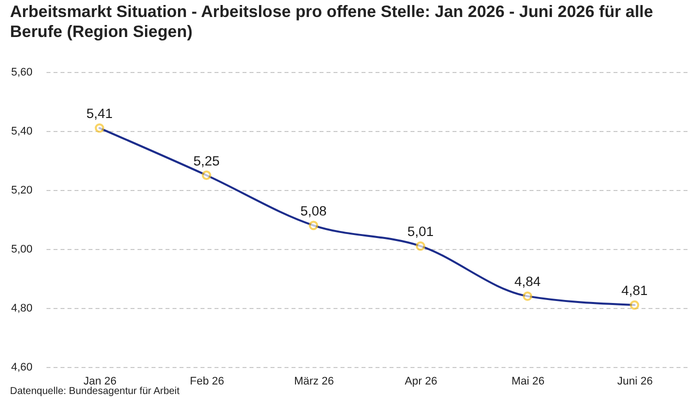  Describe the element at coordinates (207, 382) in the screenshot. I see `x-tick-label: Feb 26` at that location.